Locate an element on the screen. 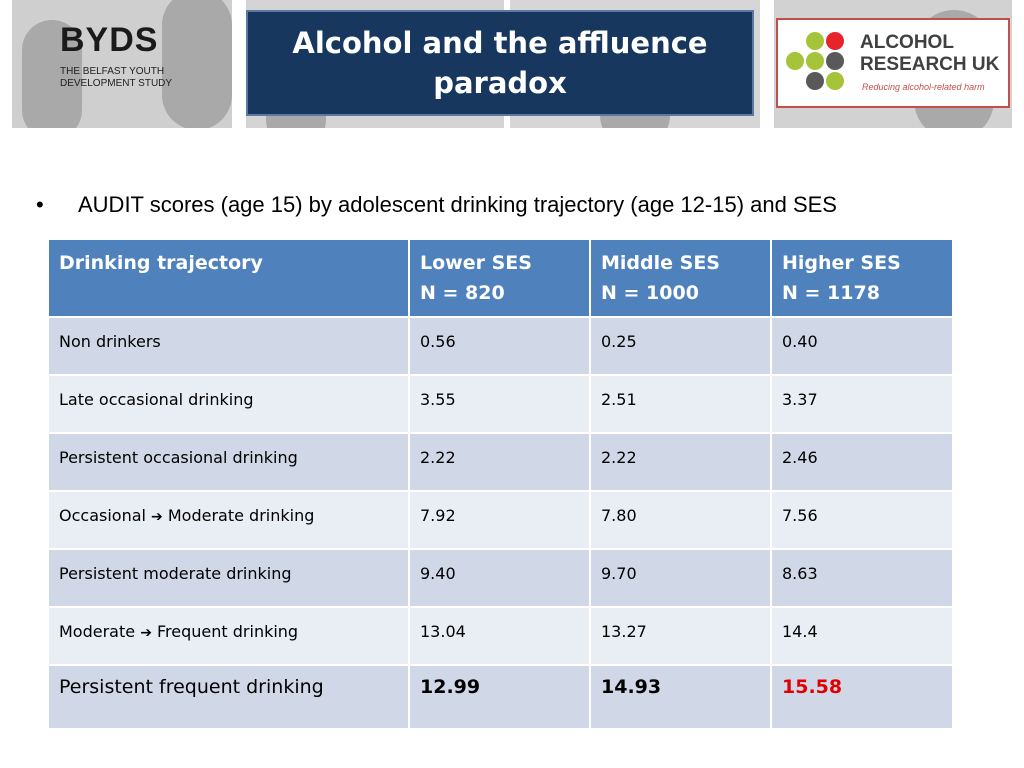 Image resolution: width=1024 pixels, height=768 pixels. cell-value: 0.40 is located at coordinates (862, 346).